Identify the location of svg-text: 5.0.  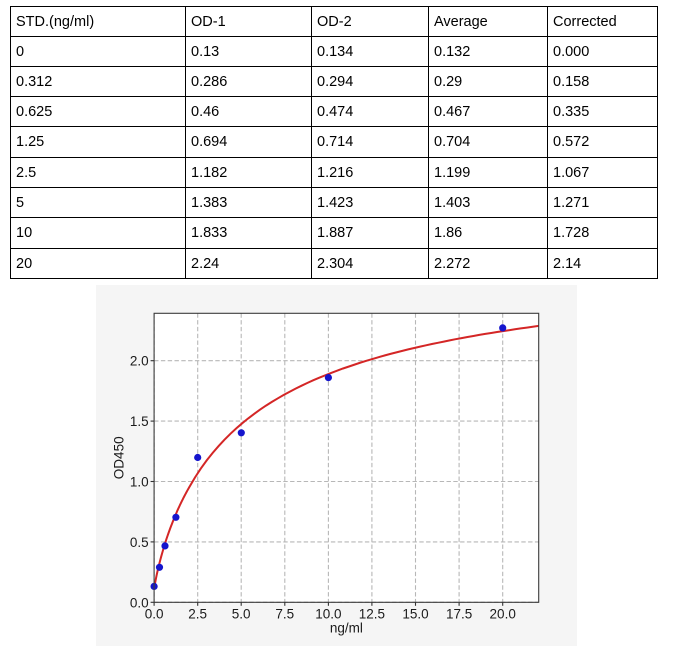
(241, 614).